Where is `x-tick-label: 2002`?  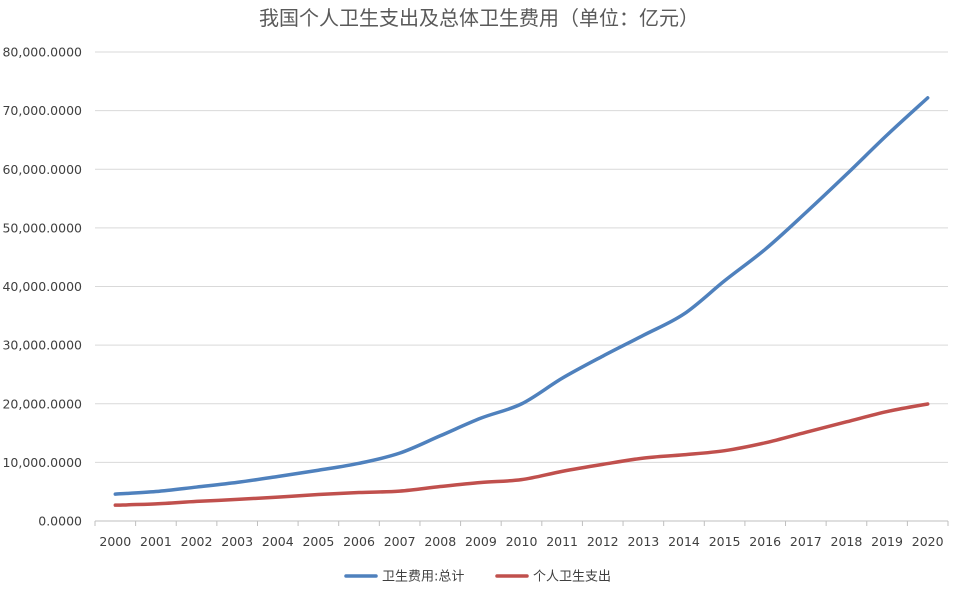
x-tick-label: 2002 is located at coordinates (197, 541).